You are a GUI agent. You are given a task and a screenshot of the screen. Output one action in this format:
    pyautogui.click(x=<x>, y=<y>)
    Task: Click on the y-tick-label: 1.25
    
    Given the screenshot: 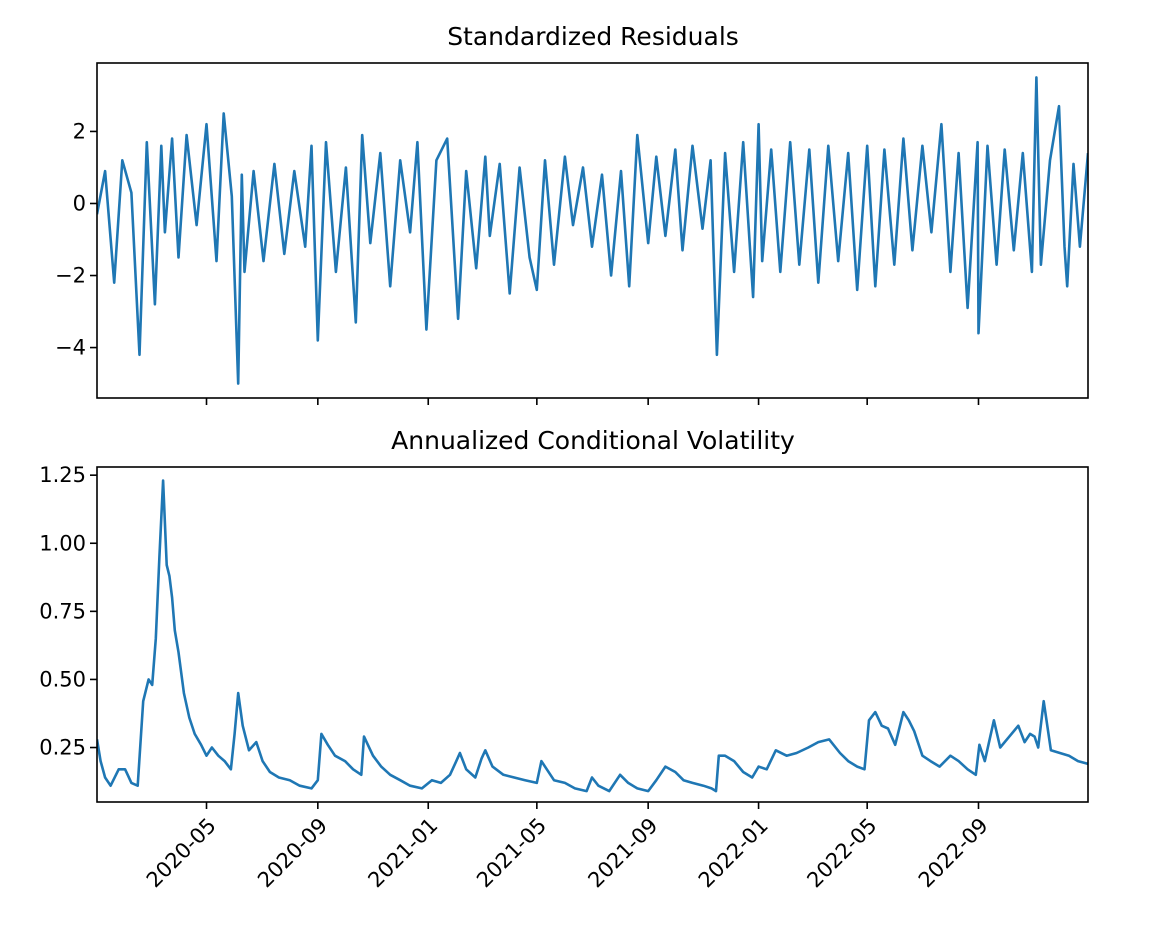 What is the action you would take?
    pyautogui.click(x=62, y=475)
    